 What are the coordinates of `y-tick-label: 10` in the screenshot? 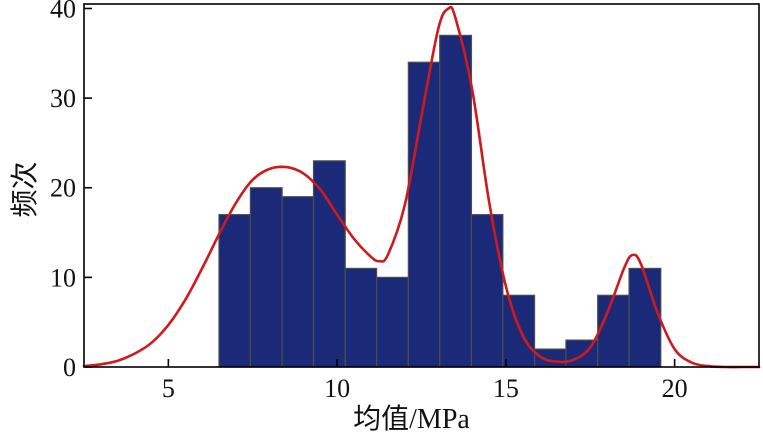 It's located at (63, 277).